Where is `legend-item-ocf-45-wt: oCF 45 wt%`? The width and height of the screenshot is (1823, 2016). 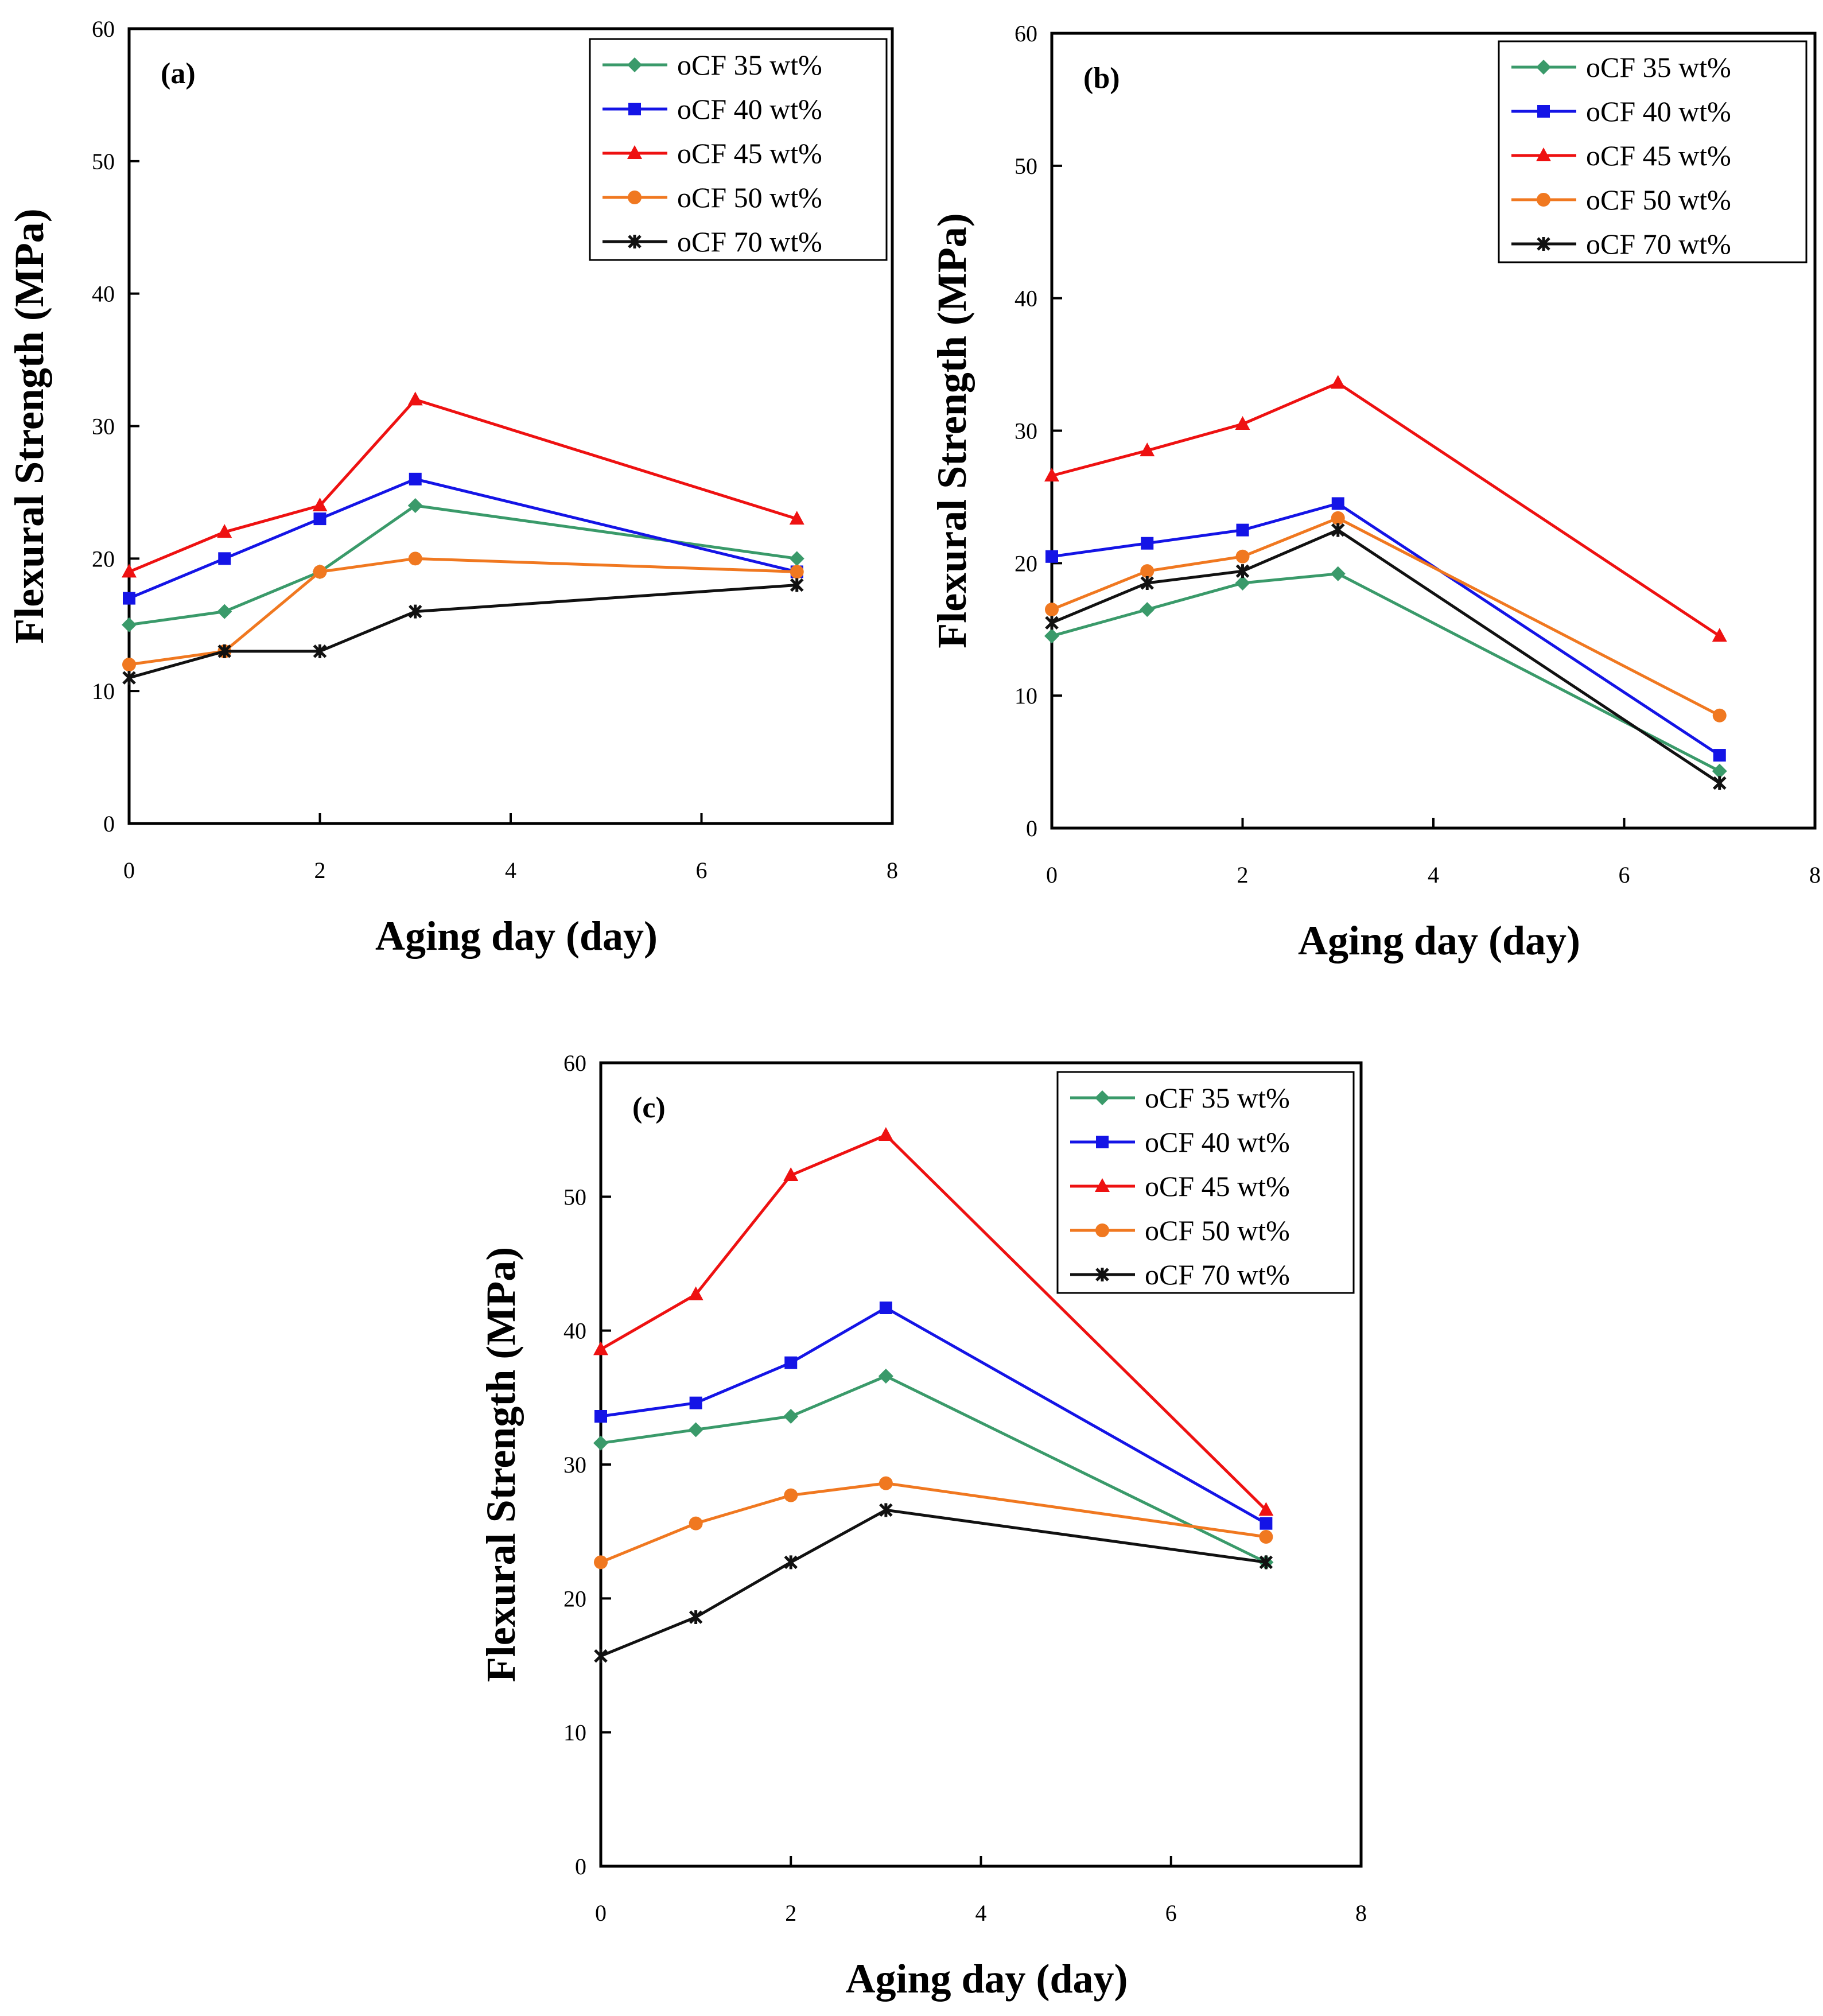 legend-item-ocf-45-wt: oCF 45 wt% is located at coordinates (712, 153).